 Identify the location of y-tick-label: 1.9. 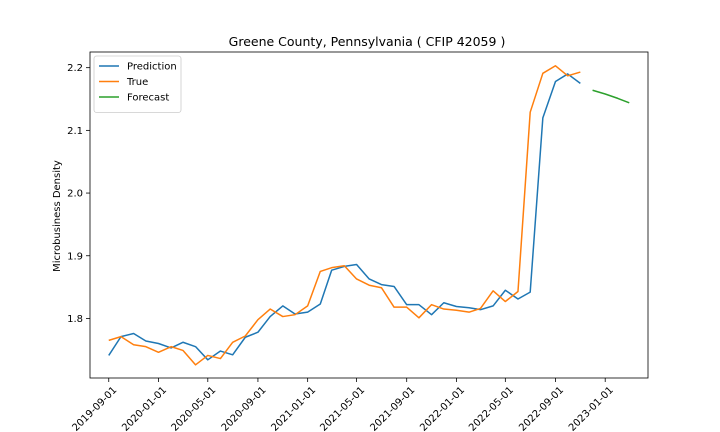
(75, 256).